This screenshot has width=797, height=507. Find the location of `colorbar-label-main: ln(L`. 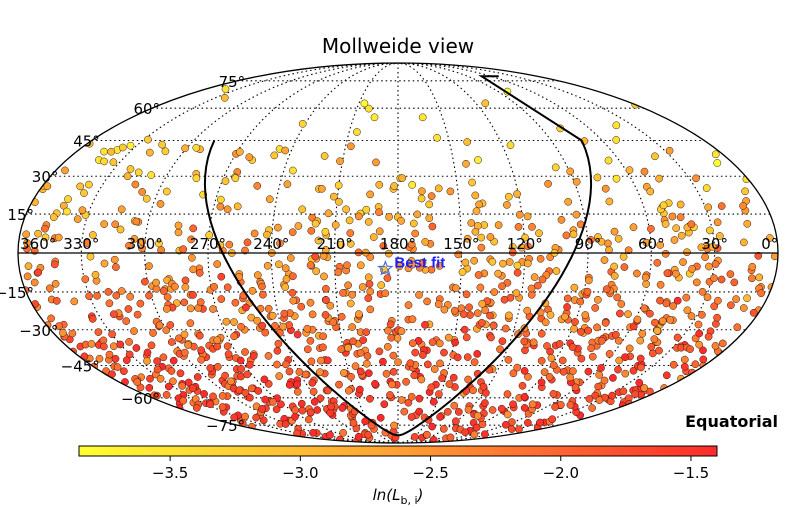

colorbar-label-main: ln(L is located at coordinates (387, 495).